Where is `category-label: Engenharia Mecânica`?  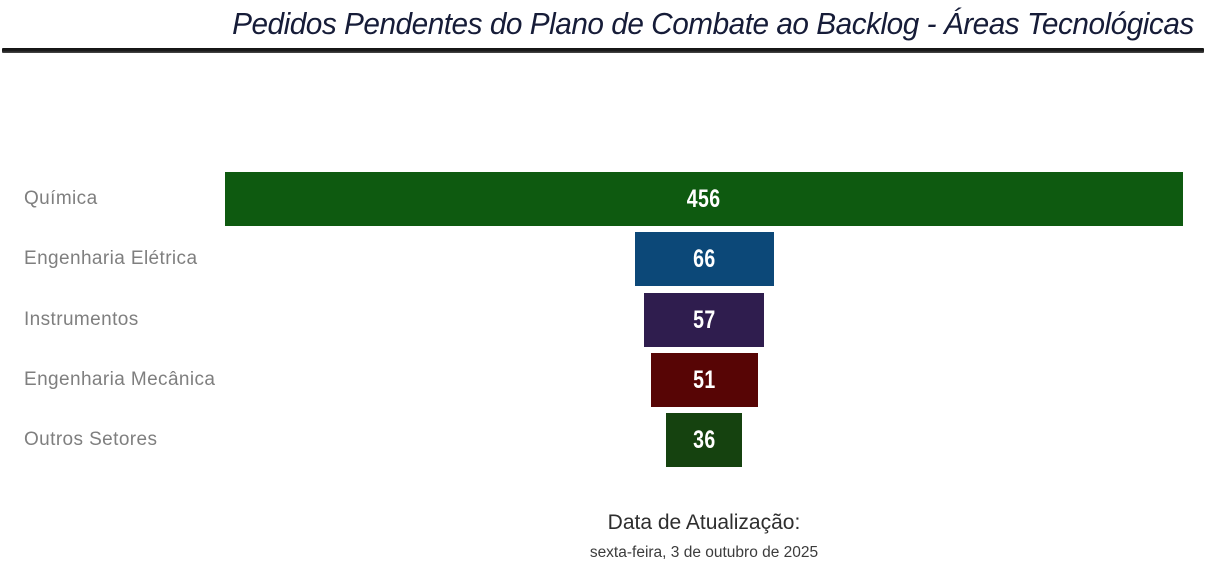
category-label: Engenharia Mecânica is located at coordinates (120, 379).